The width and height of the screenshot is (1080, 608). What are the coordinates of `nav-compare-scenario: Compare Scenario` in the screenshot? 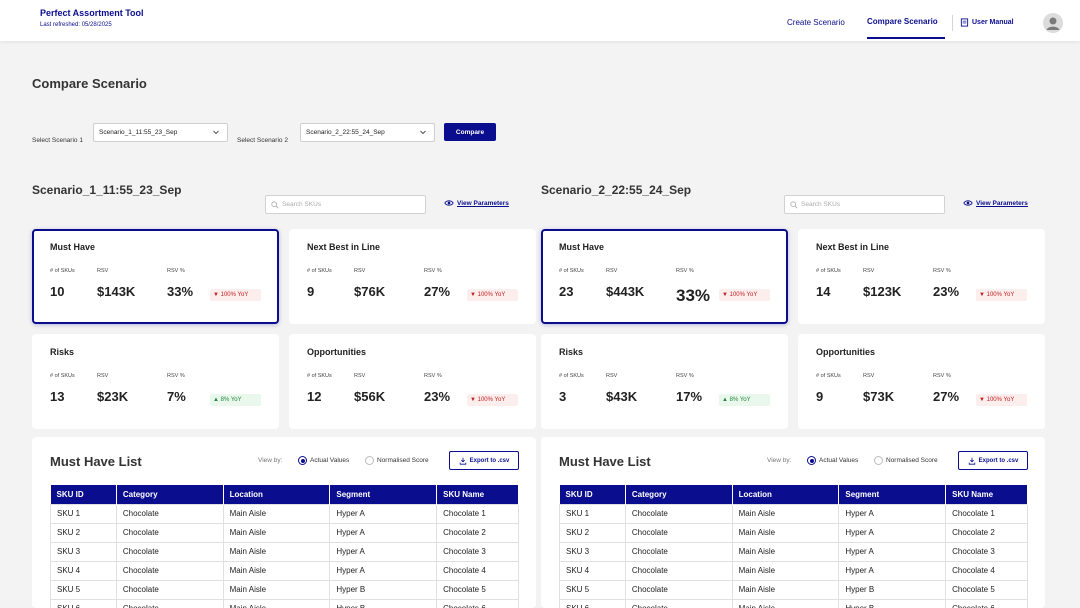 It's located at (902, 21).